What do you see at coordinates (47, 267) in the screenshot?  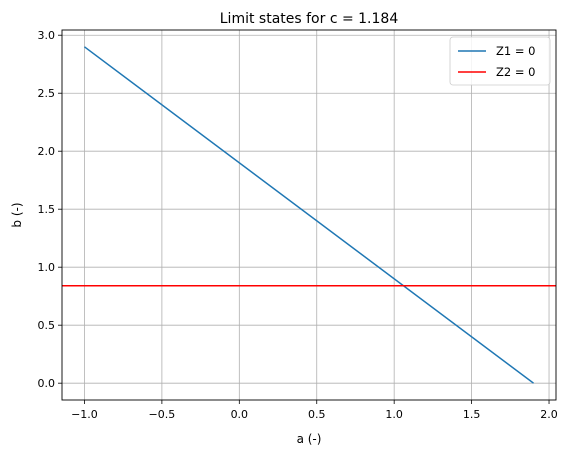 I see `y-tick-label: 1.0` at bounding box center [47, 267].